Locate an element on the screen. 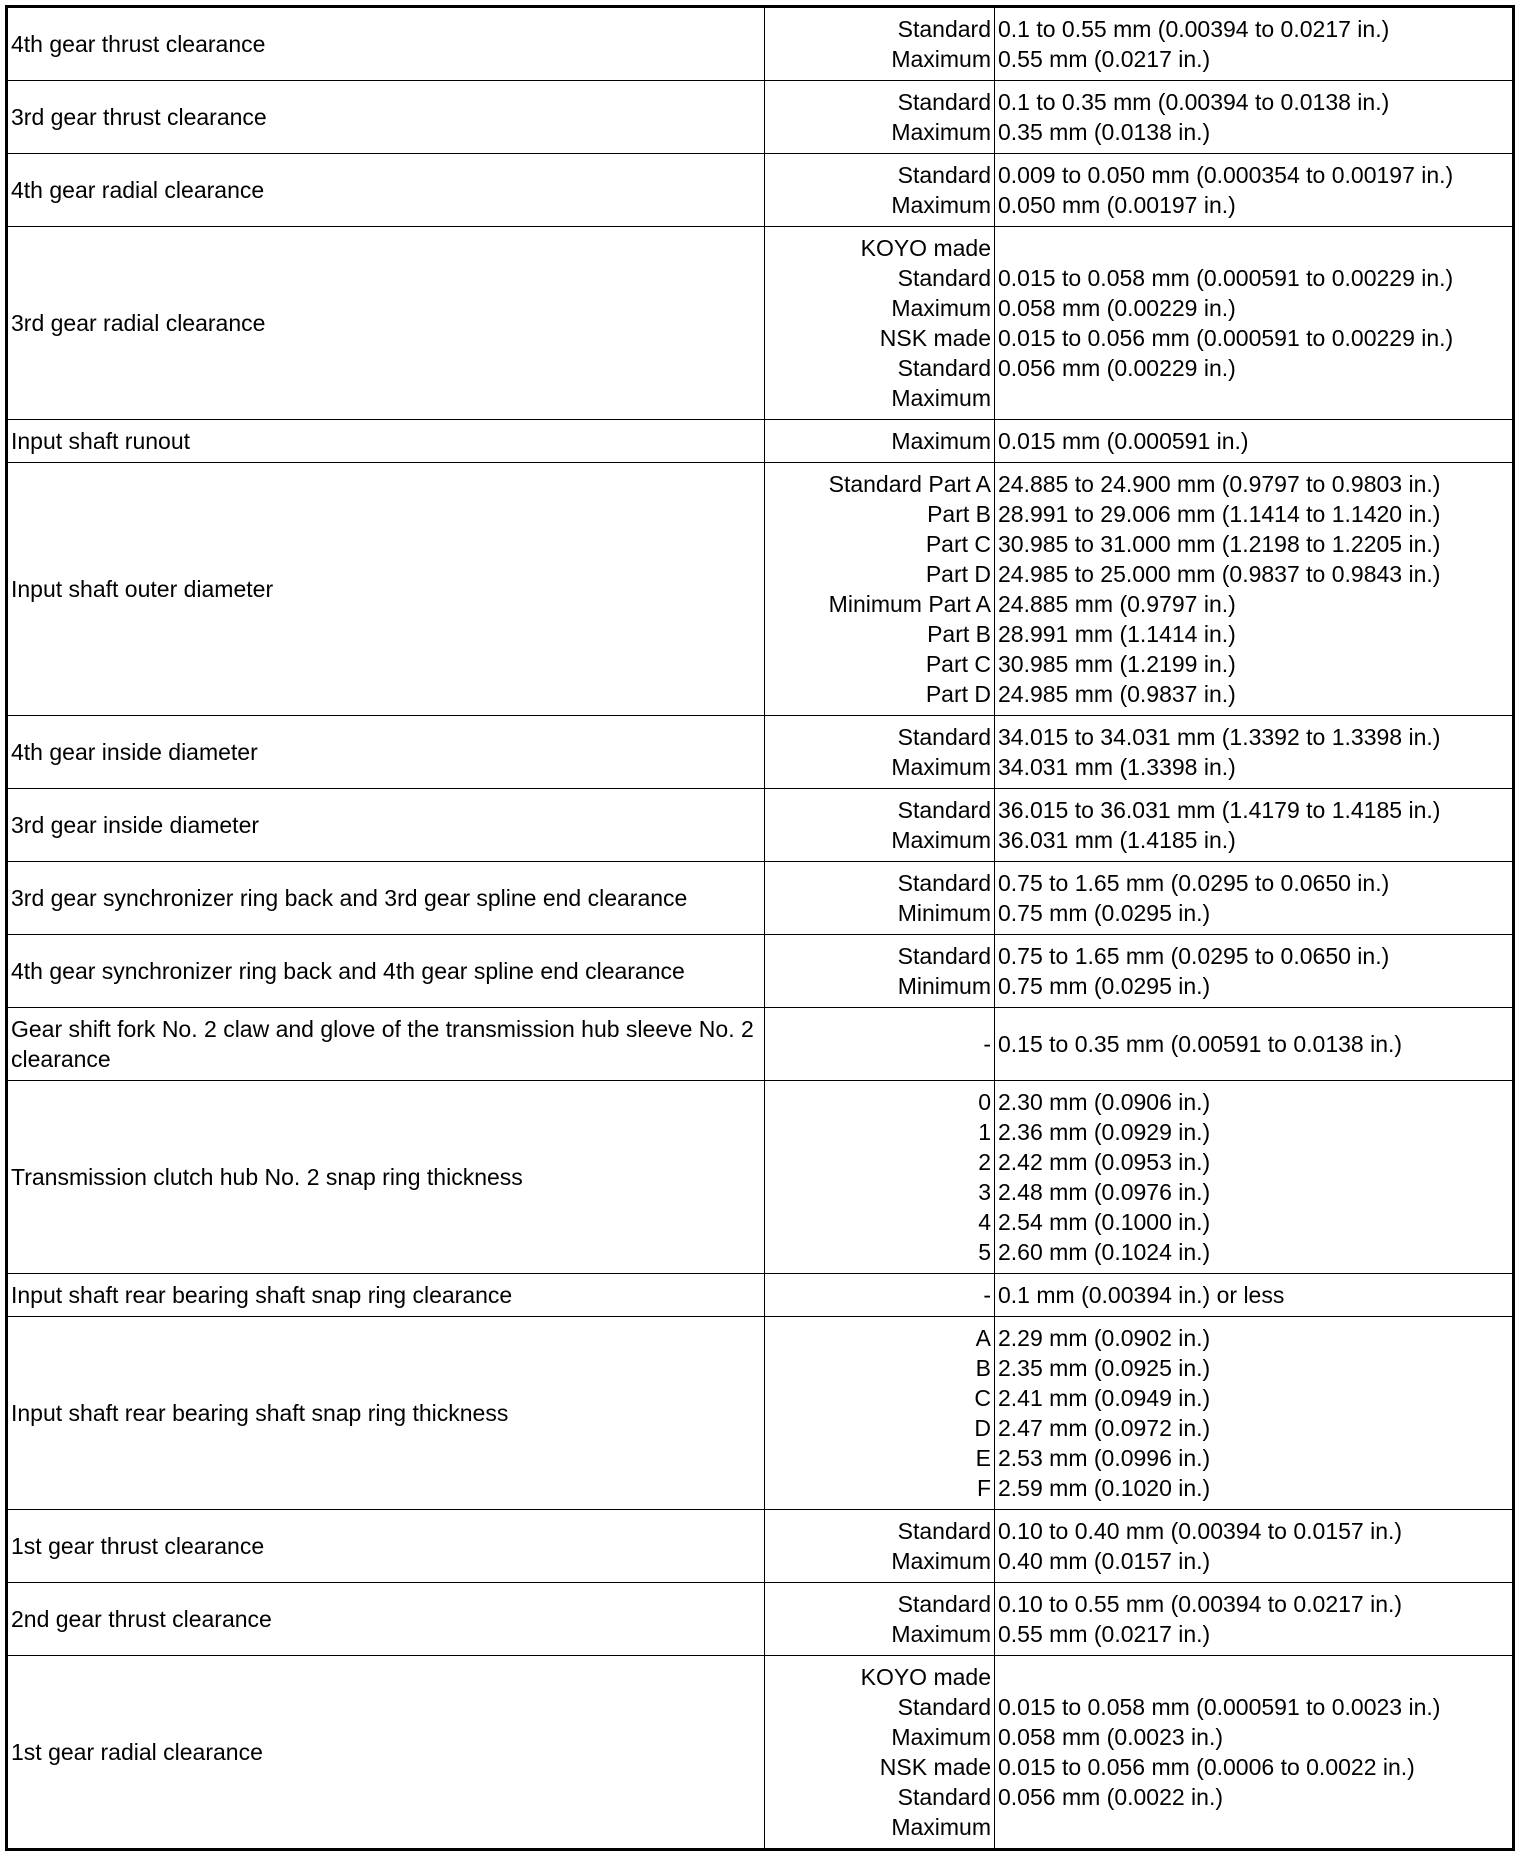  spec-value: 0.15 to 0.35 mm (0.00591 to 0.0138 in.) is located at coordinates (1200, 1044).